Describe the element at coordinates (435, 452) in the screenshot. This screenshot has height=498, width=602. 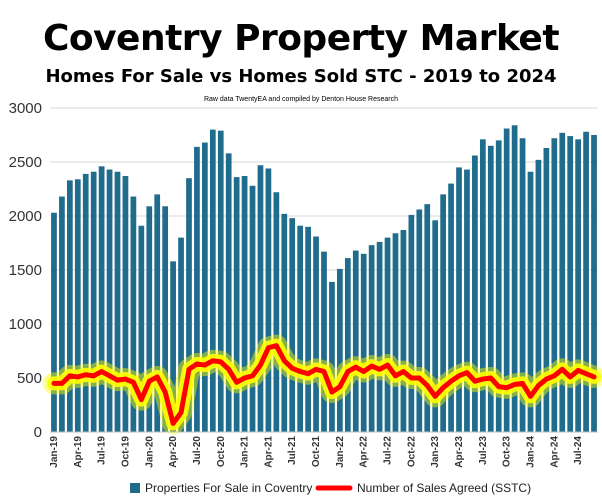
I see `x-tick-label: Jan-23` at that location.